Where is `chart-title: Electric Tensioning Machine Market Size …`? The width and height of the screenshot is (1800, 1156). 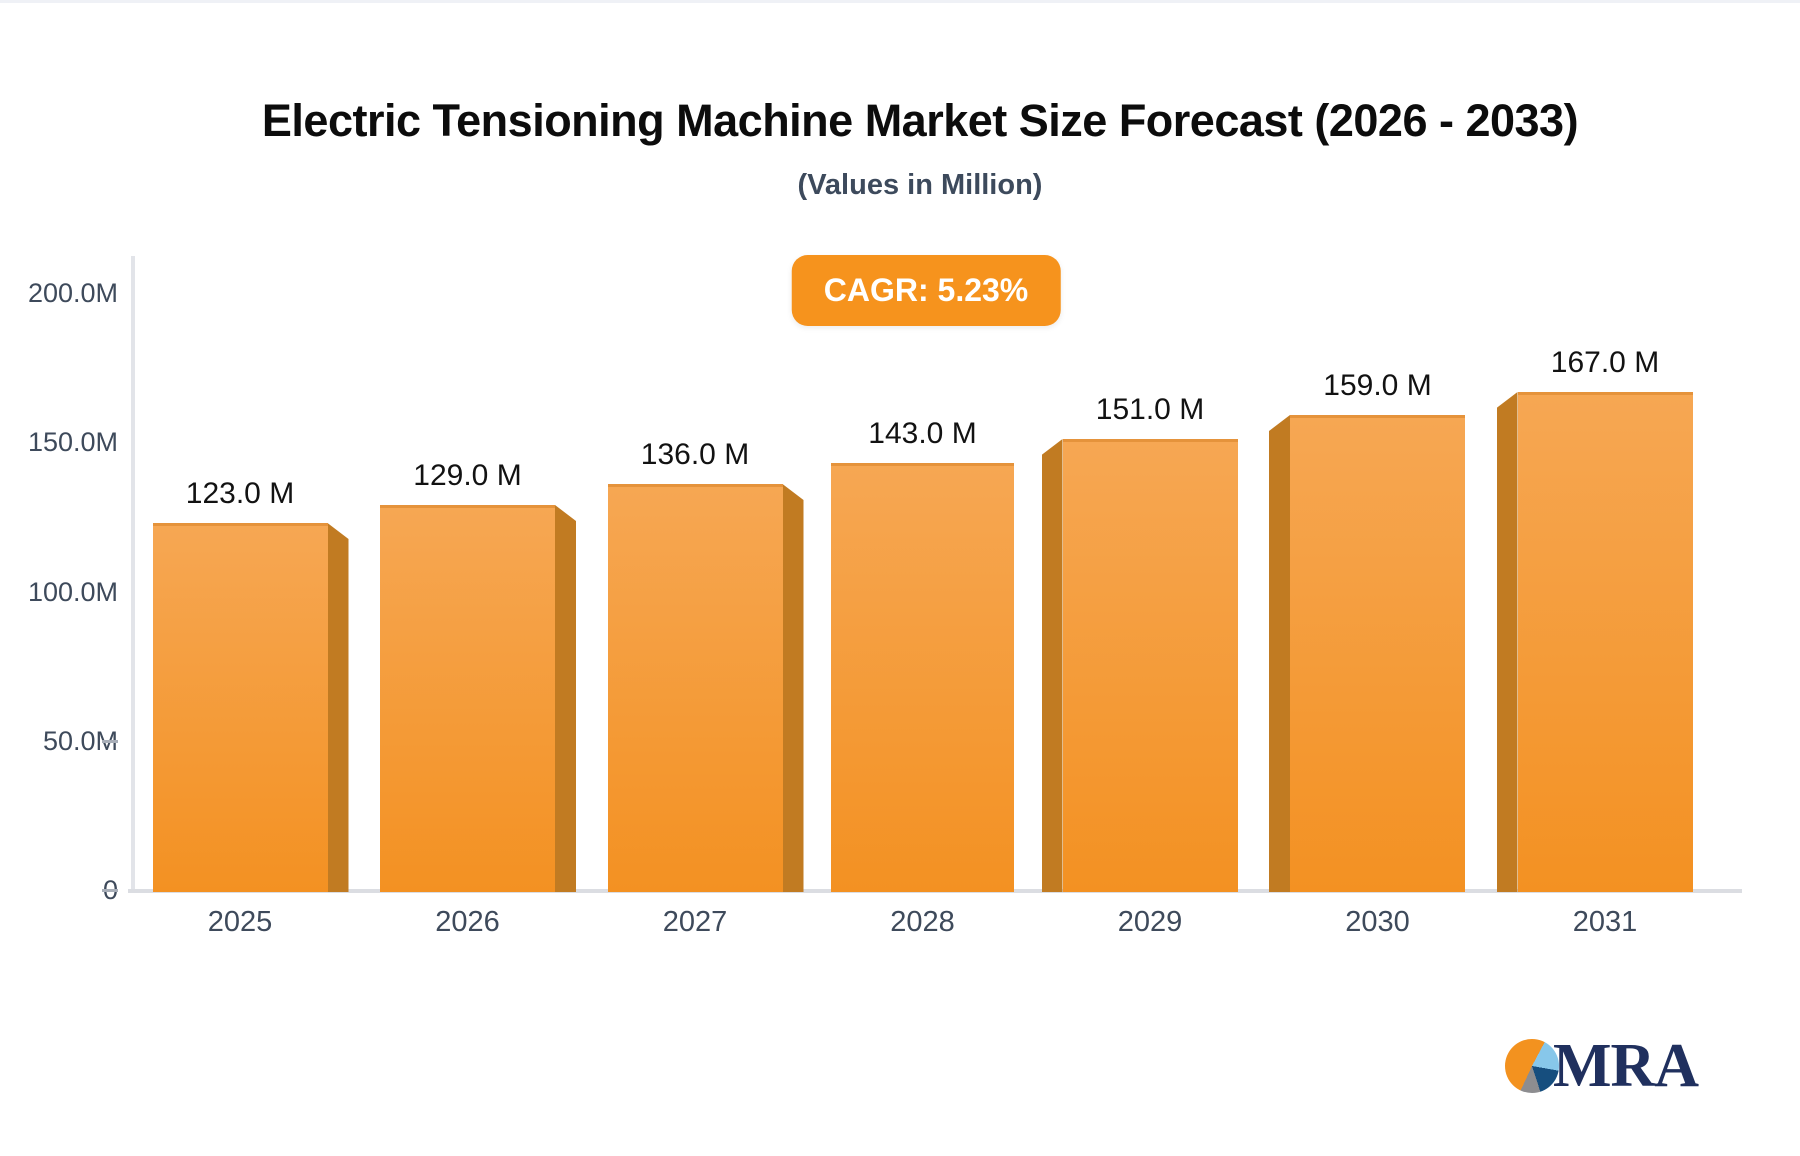 chart-title: Electric Tensioning Machine Market Size … is located at coordinates (920, 120).